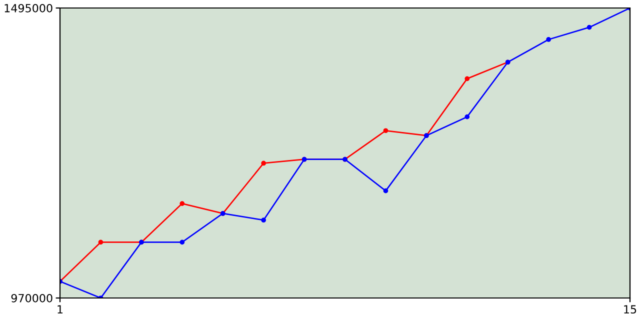 Image resolution: width=640 pixels, height=320 pixels. Describe the element at coordinates (60, 309) in the screenshot. I see `x-tick-label: 1` at that location.